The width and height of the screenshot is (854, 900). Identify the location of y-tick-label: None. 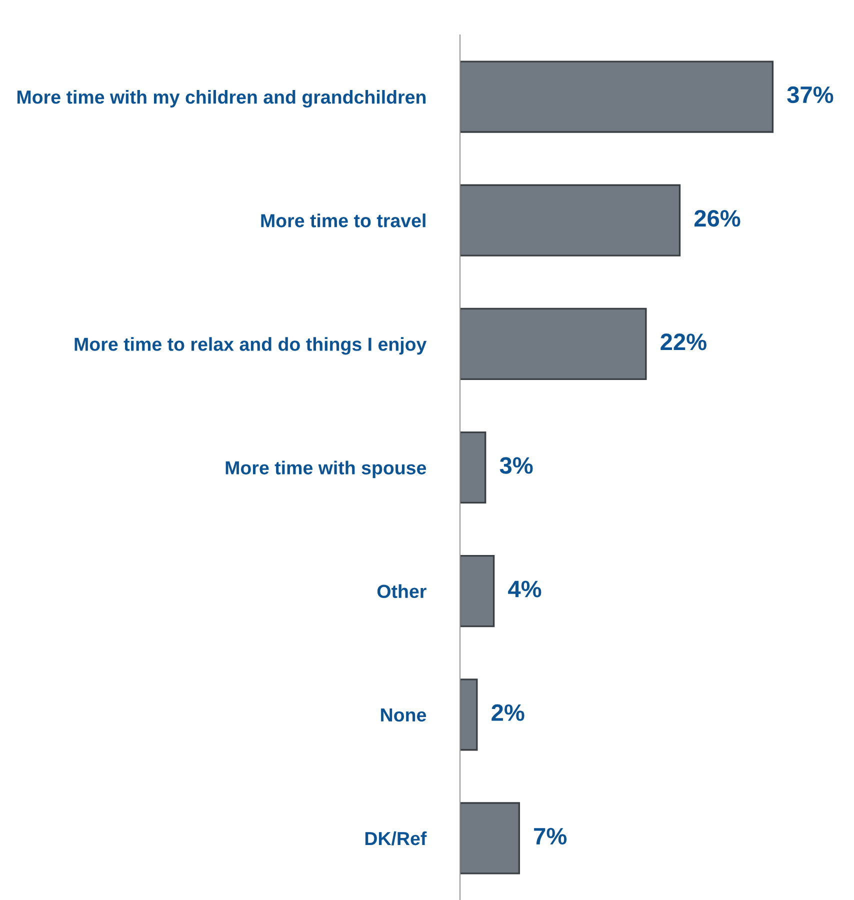
(403, 715).